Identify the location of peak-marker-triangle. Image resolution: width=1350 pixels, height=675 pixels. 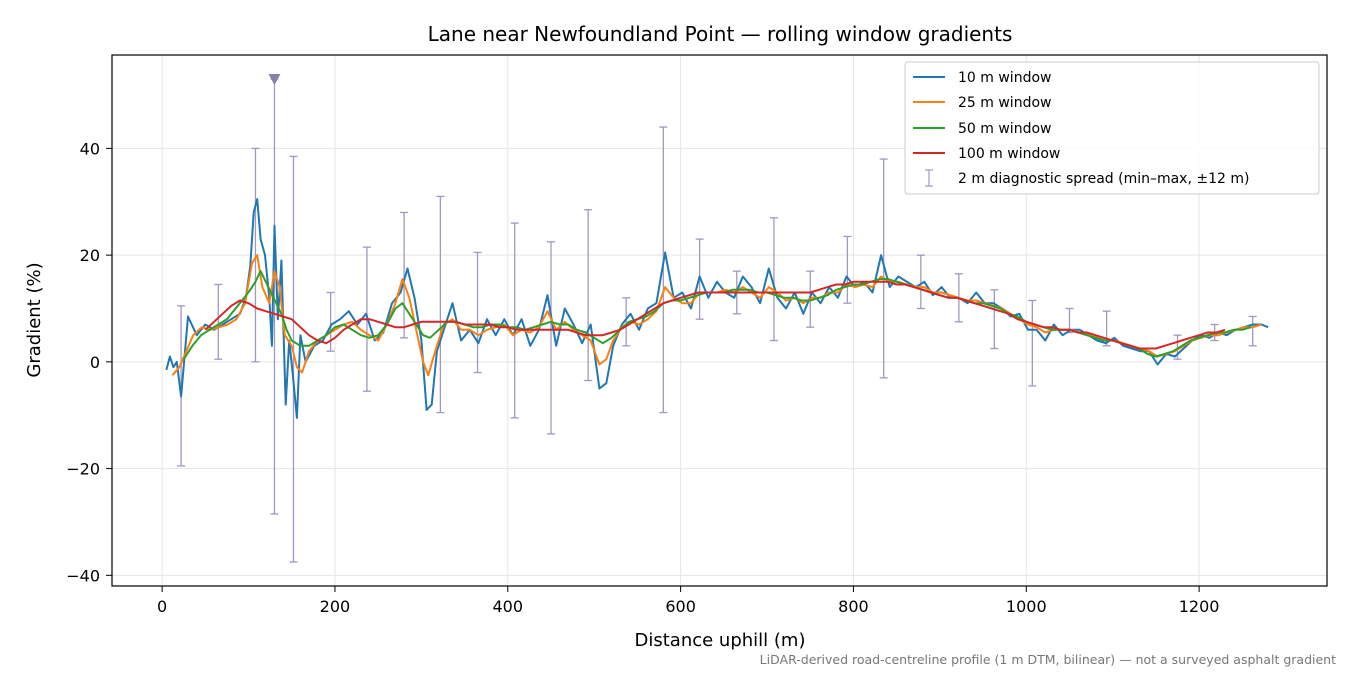
(274, 80).